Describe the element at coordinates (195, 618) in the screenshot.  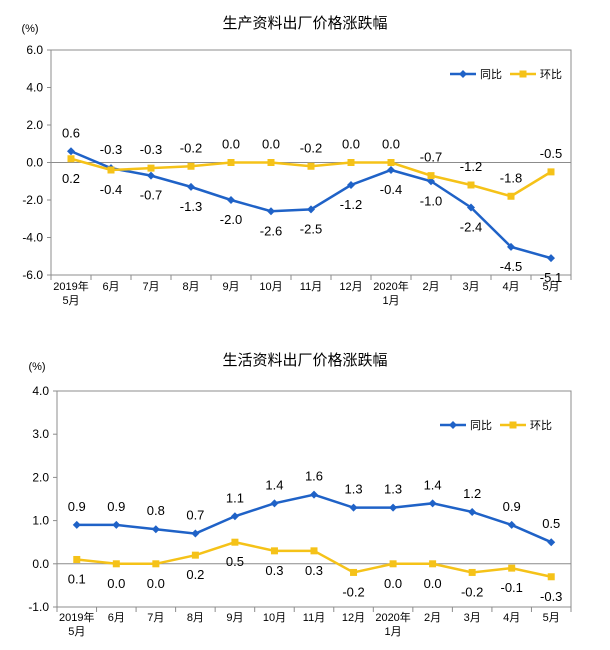
I see `x-tick-label: 8月` at that location.